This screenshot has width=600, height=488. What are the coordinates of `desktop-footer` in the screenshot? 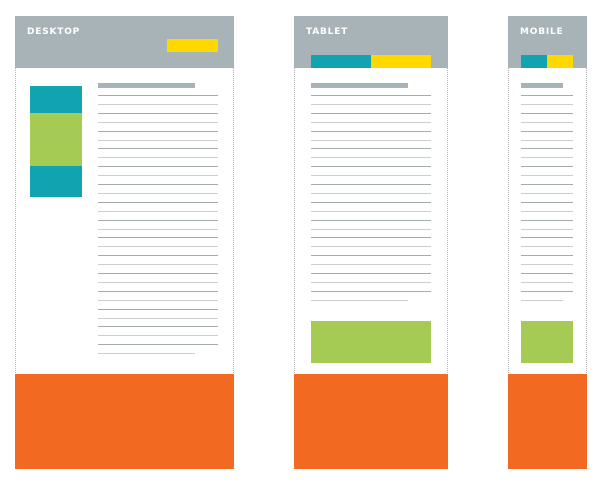 It's located at (124, 421).